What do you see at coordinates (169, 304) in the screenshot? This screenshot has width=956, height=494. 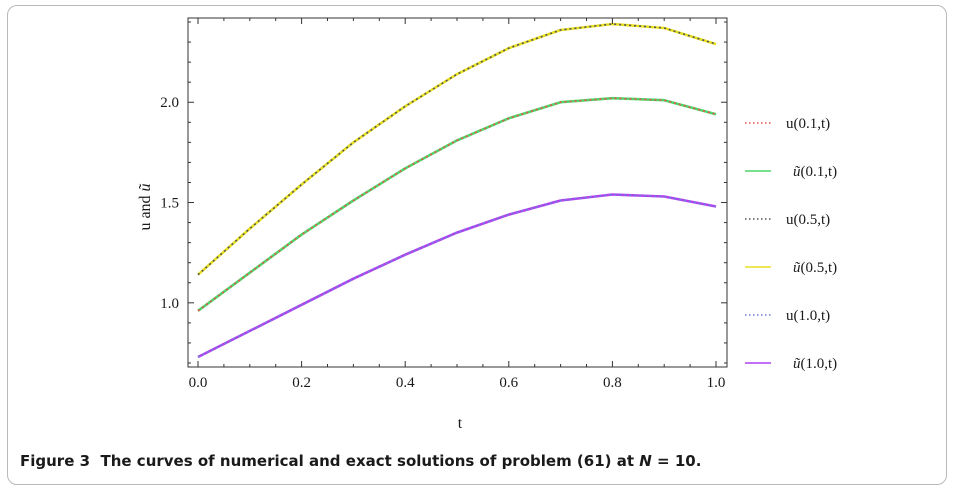 I see `y-tick-label: 1.0` at bounding box center [169, 304].